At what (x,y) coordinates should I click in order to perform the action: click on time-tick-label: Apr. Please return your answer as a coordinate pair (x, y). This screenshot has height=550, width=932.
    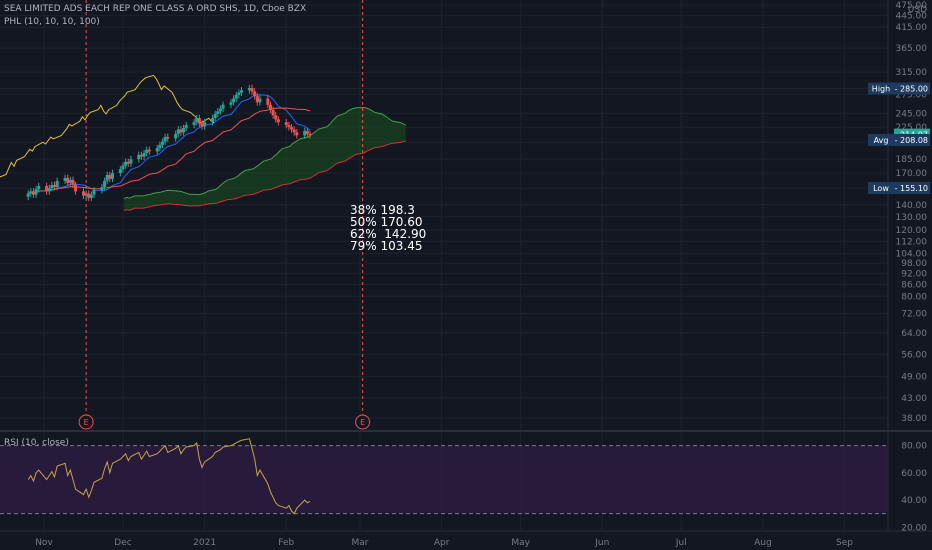
    Looking at the image, I should click on (442, 543).